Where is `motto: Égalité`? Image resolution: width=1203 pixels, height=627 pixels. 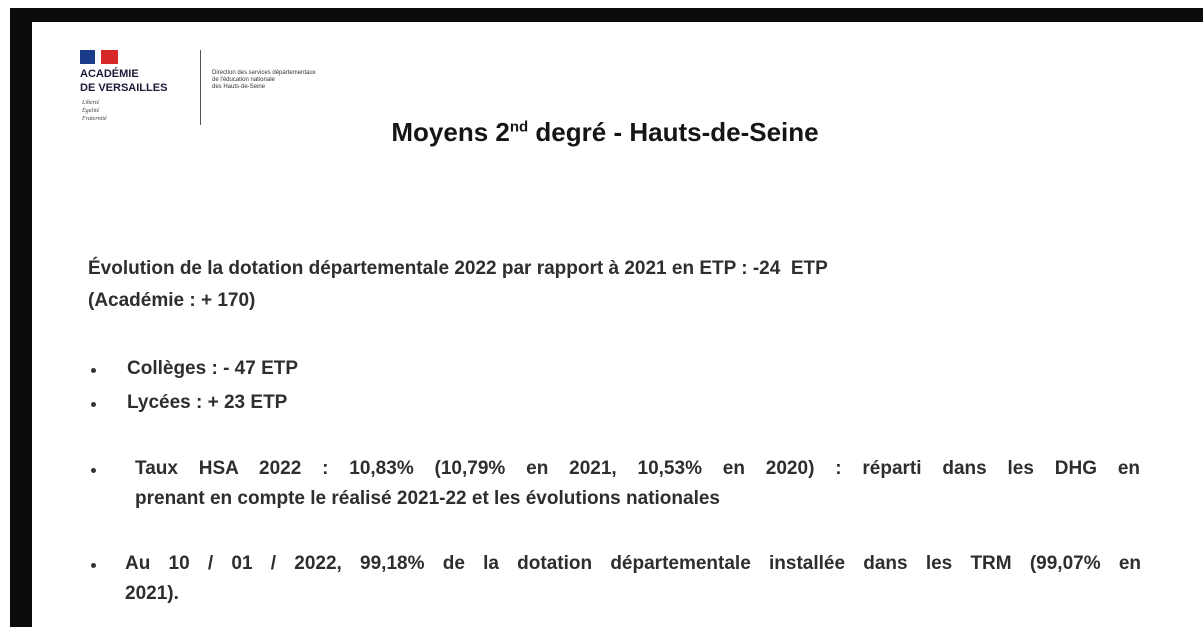 motto: Égalité is located at coordinates (91, 111).